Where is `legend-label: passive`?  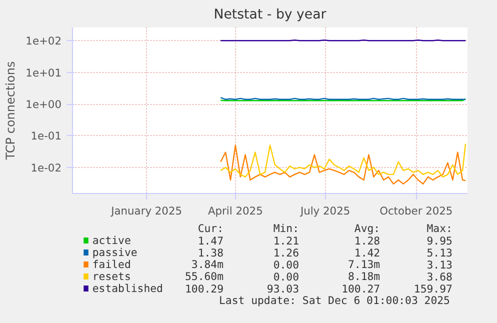 legend-label: passive is located at coordinates (115, 252).